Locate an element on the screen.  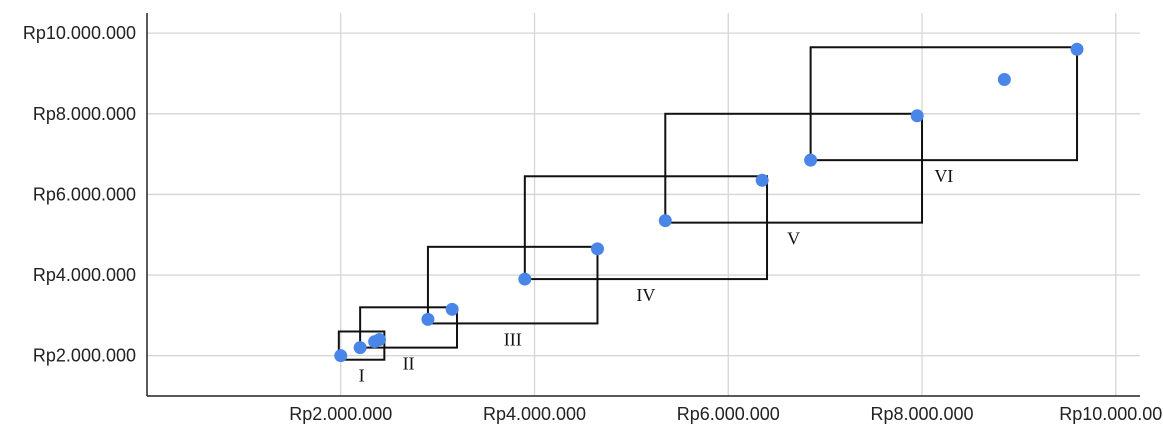
x-tick-label: Rp4.000.000 is located at coordinates (534, 414).